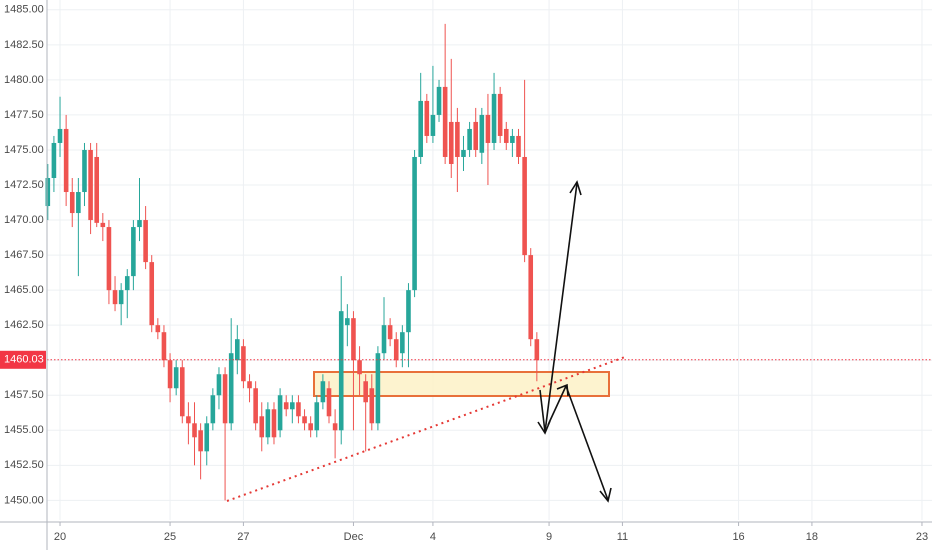 This screenshot has width=932, height=550. I want to click on x-tick-label: 27, so click(243, 537).